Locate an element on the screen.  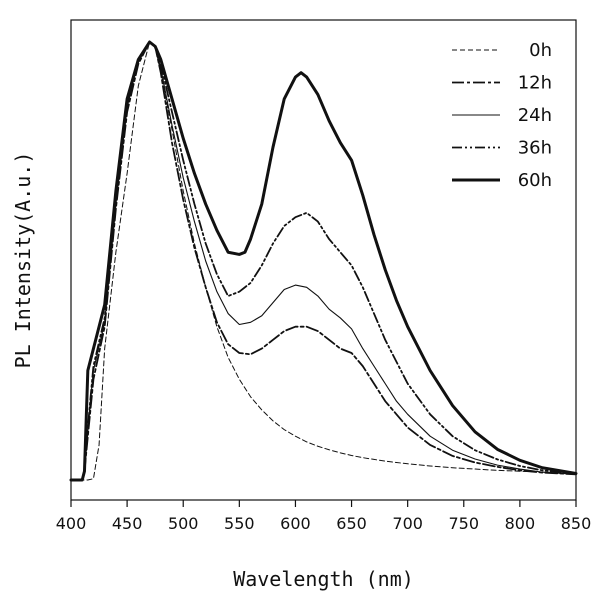
legend-label: 60h is located at coordinates (535, 180).